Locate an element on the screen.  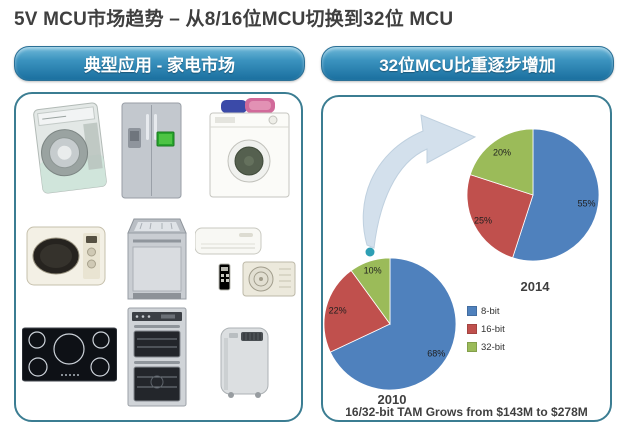
pie-value-label-32-bit: 10% is located at coordinates (373, 271).